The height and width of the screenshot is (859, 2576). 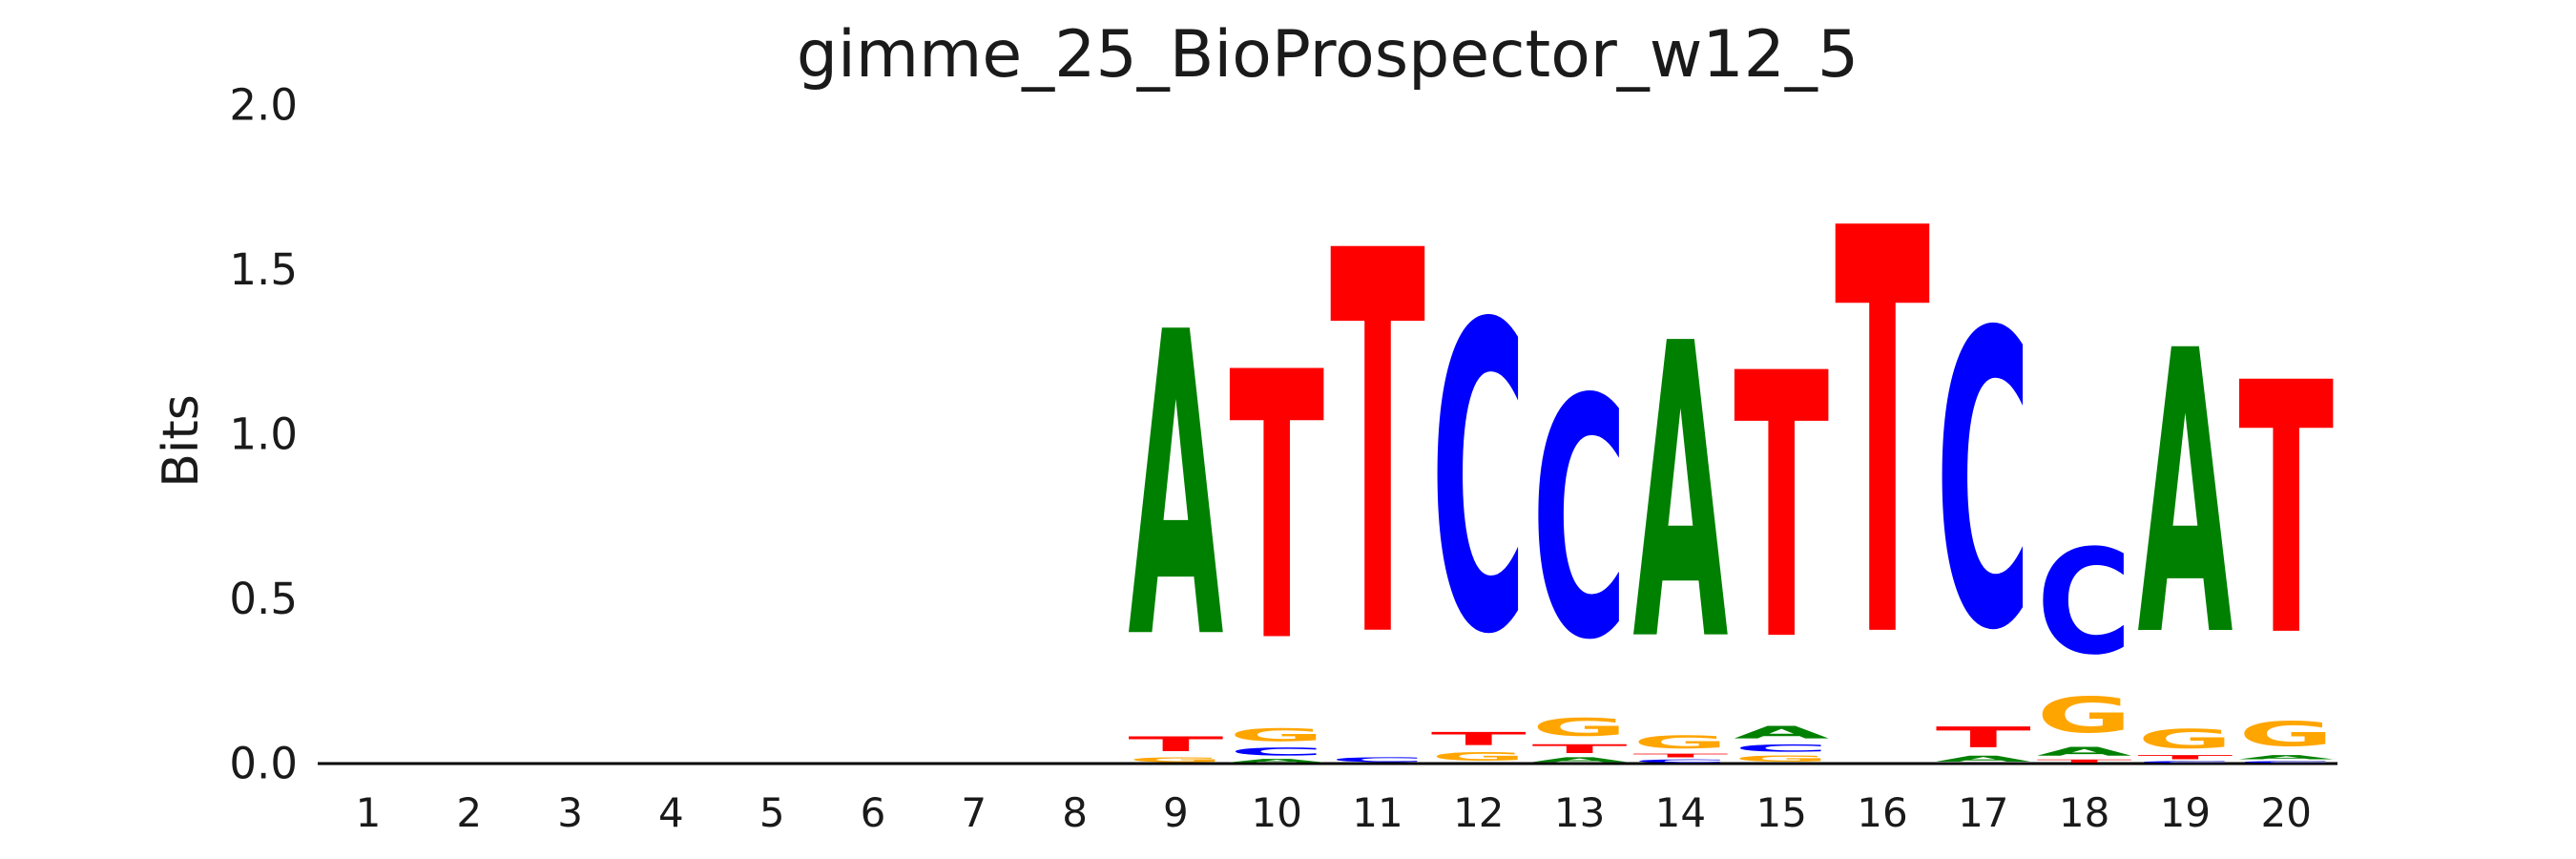 I want to click on x-tick-label: 20, so click(x=2285, y=812).